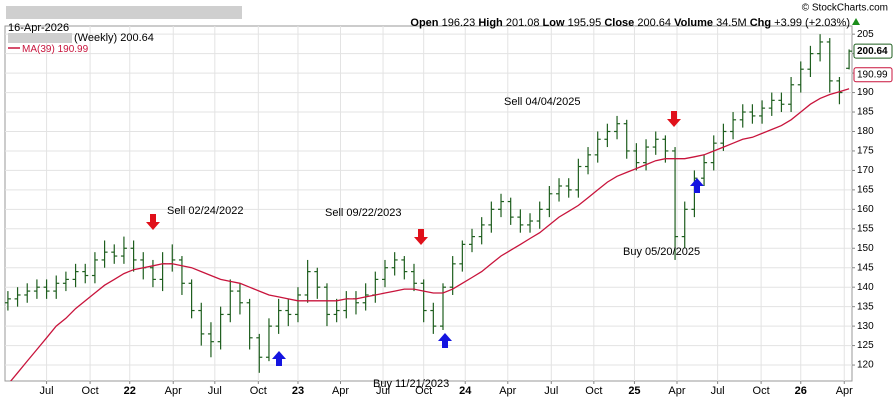 The image size is (894, 401). Describe the element at coordinates (865, 34) in the screenshot. I see `y-tick-label: 205` at that location.